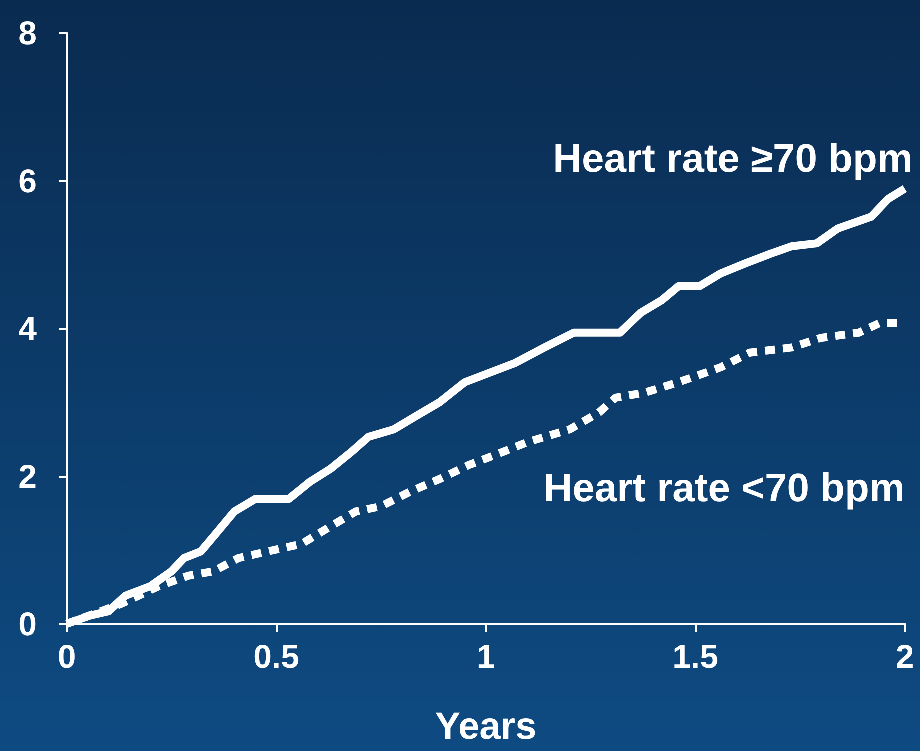 The height and width of the screenshot is (751, 920). What do you see at coordinates (27, 33) in the screenshot?
I see `y-tick-label: 8` at bounding box center [27, 33].